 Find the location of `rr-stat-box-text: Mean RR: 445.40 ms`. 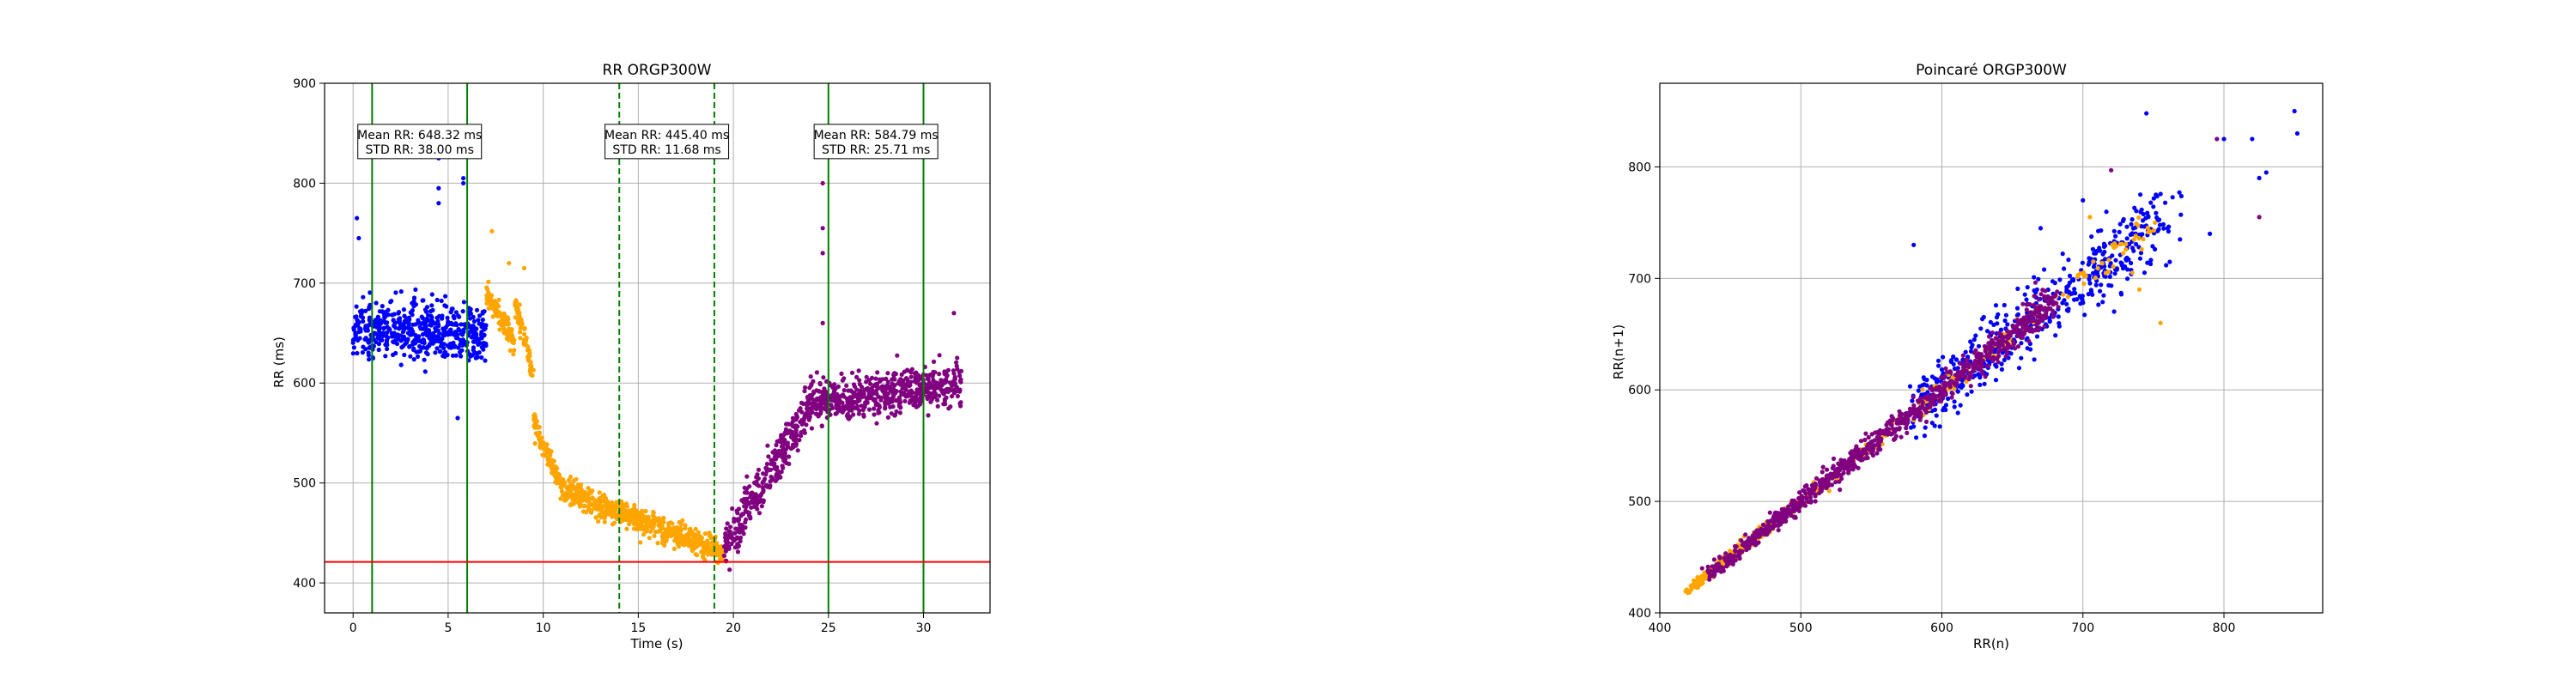

rr-stat-box-text: Mean RR: 445.40 ms is located at coordinates (667, 135).